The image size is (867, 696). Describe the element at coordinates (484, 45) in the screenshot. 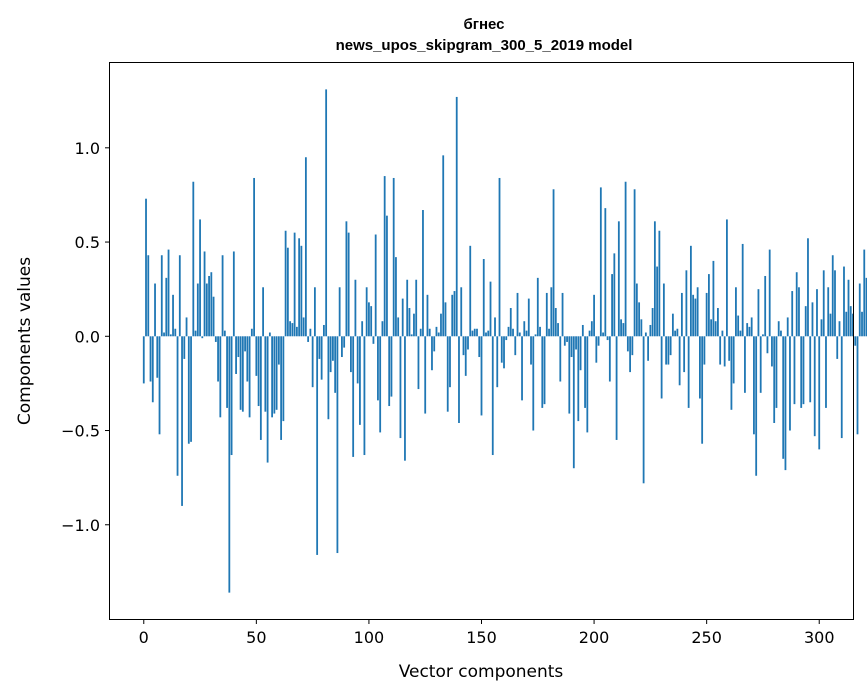

I see `chart-subtitle: news_upos_skipgram_300_5_2019 model` at that location.